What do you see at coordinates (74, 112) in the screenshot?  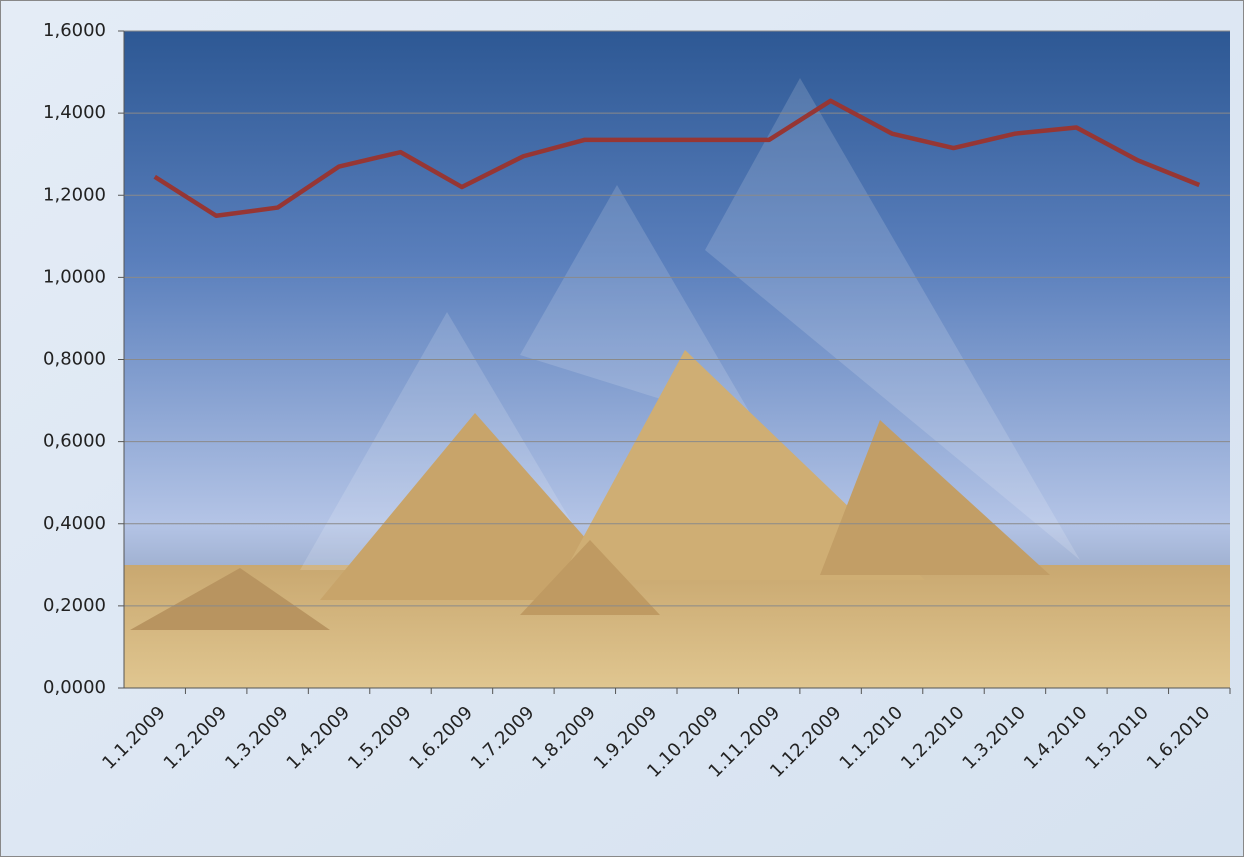 I see `y-tick-label: 1,4000` at bounding box center [74, 112].